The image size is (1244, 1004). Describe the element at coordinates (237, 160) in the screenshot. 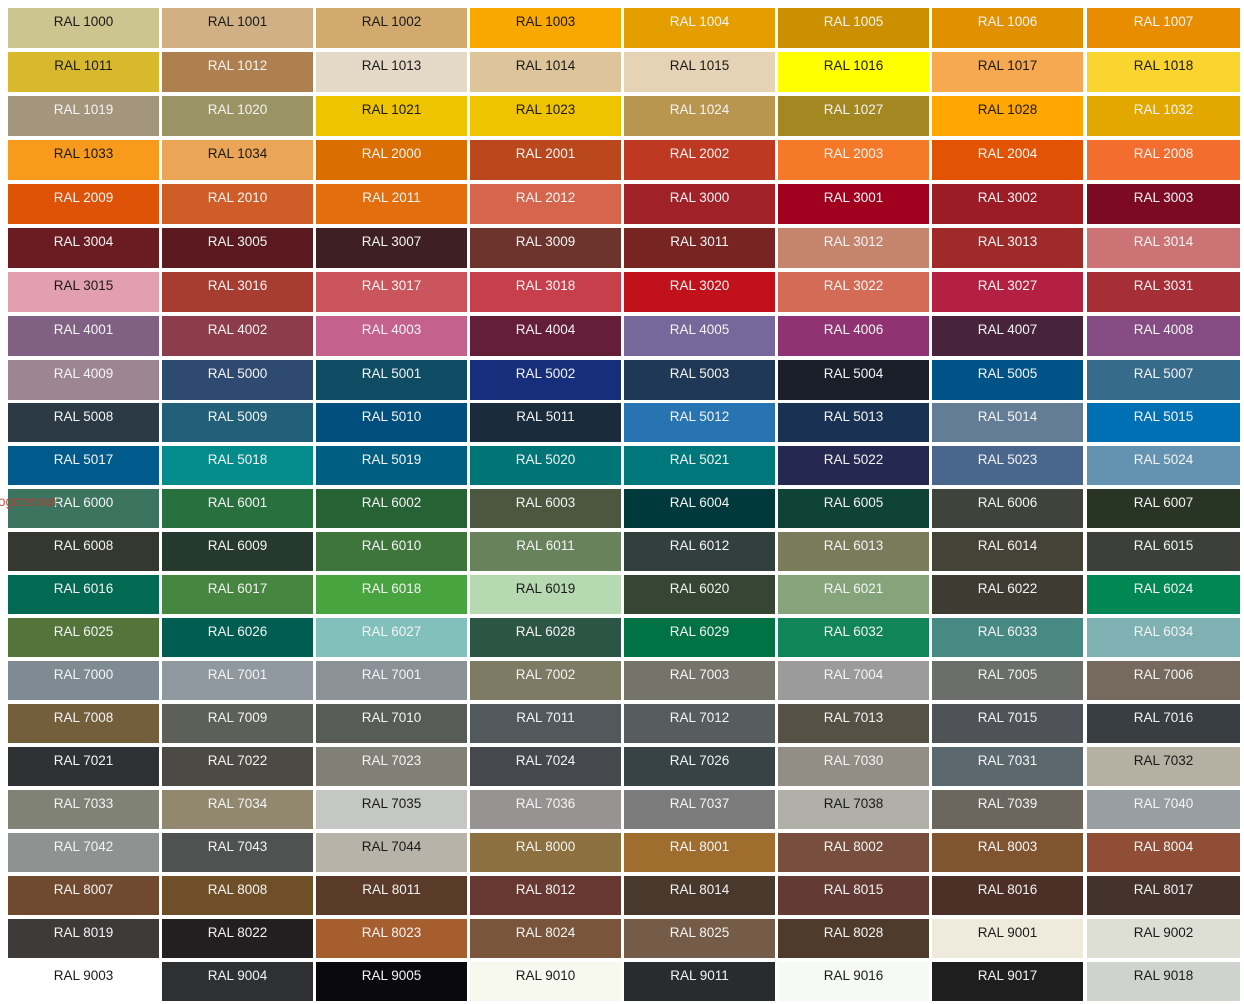

I see `color-swatch: RAL 1034` at that location.